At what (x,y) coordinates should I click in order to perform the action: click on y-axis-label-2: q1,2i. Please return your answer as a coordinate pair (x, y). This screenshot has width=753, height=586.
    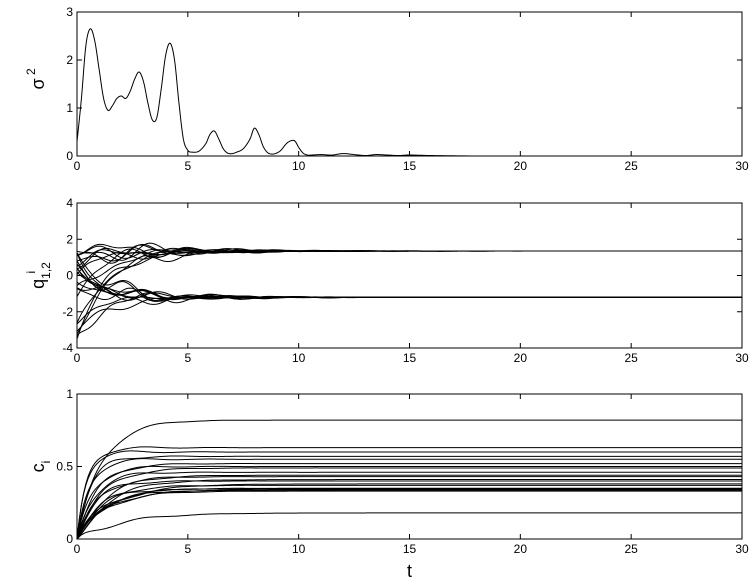
    Looking at the image, I should click on (38, 275).